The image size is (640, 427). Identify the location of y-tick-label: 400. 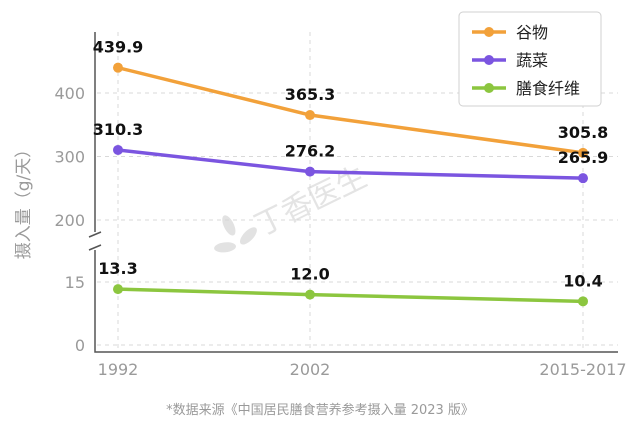
(69, 93).